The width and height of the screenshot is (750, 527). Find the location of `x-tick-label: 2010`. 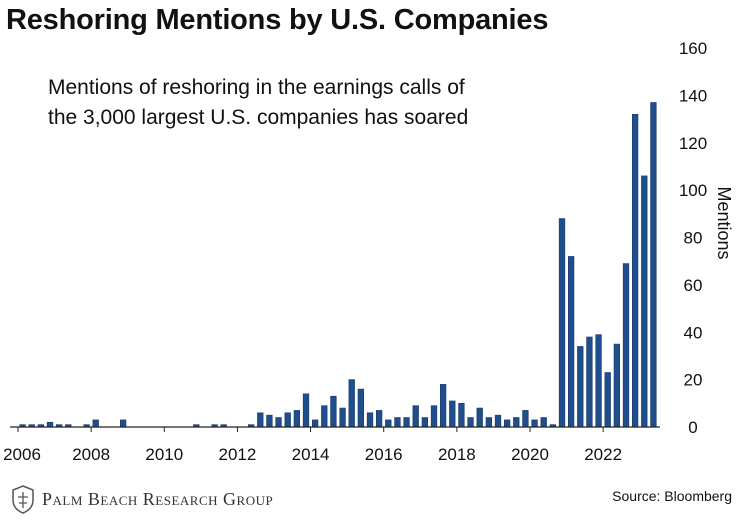

x-tick-label: 2010 is located at coordinates (164, 454).